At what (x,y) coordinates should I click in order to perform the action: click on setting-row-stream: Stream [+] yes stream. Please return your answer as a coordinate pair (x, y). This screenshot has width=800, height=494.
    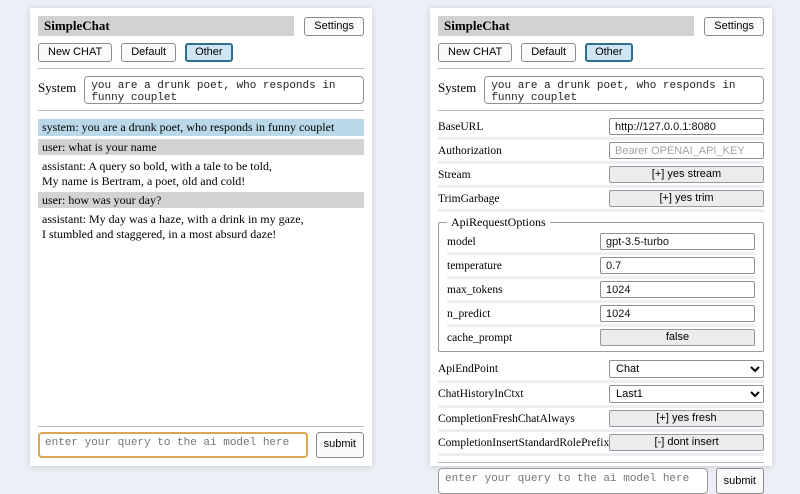
    Looking at the image, I should click on (601, 176).